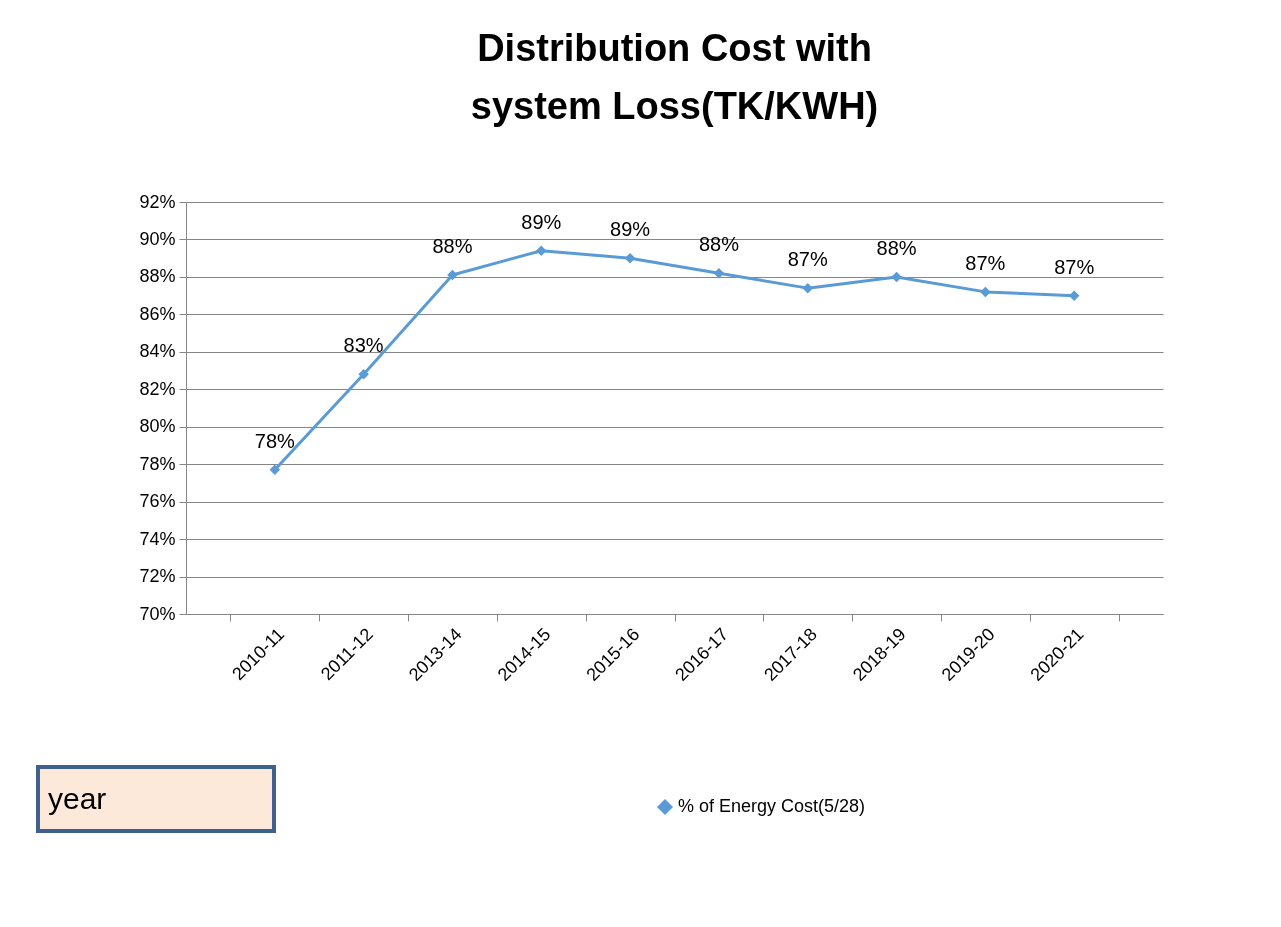 Image resolution: width=1281 pixels, height=927 pixels. I want to click on text: system Loss(TK/KWH), so click(674, 106).